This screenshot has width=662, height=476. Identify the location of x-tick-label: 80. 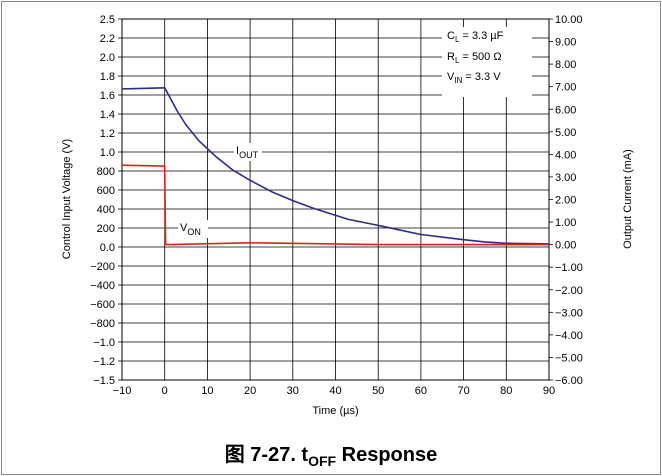
(506, 391).